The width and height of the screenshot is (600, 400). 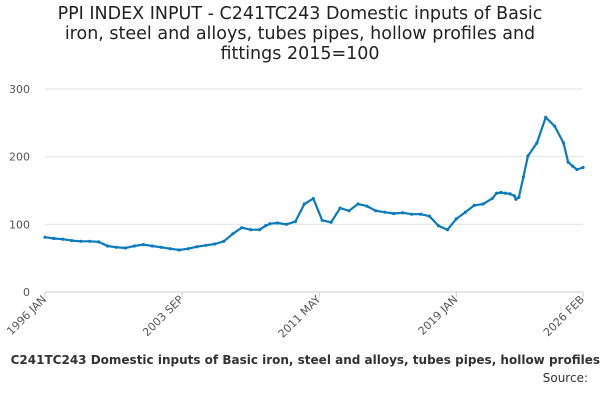 What do you see at coordinates (300, 54) in the screenshot?
I see `chart-title-line: fittings 2015=100` at bounding box center [300, 54].